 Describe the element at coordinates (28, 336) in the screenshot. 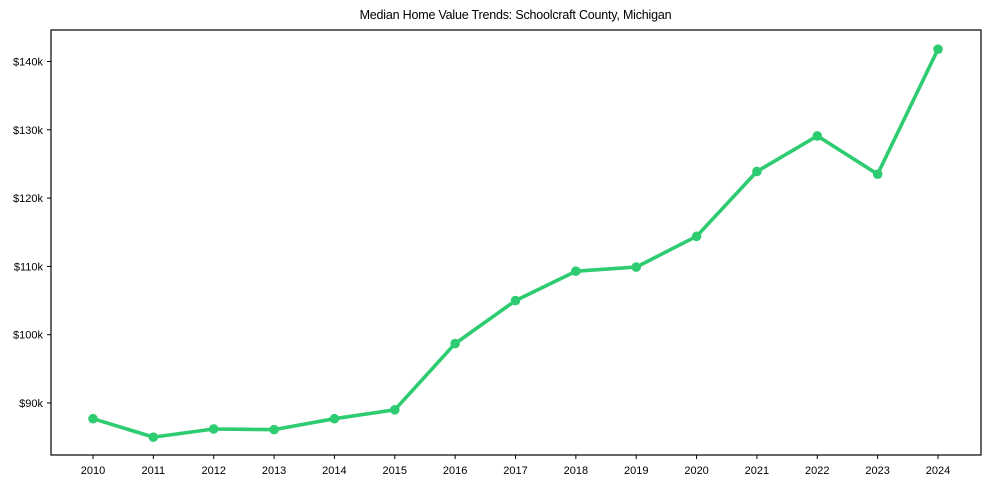

I see `y-tick-label: $100k` at that location.